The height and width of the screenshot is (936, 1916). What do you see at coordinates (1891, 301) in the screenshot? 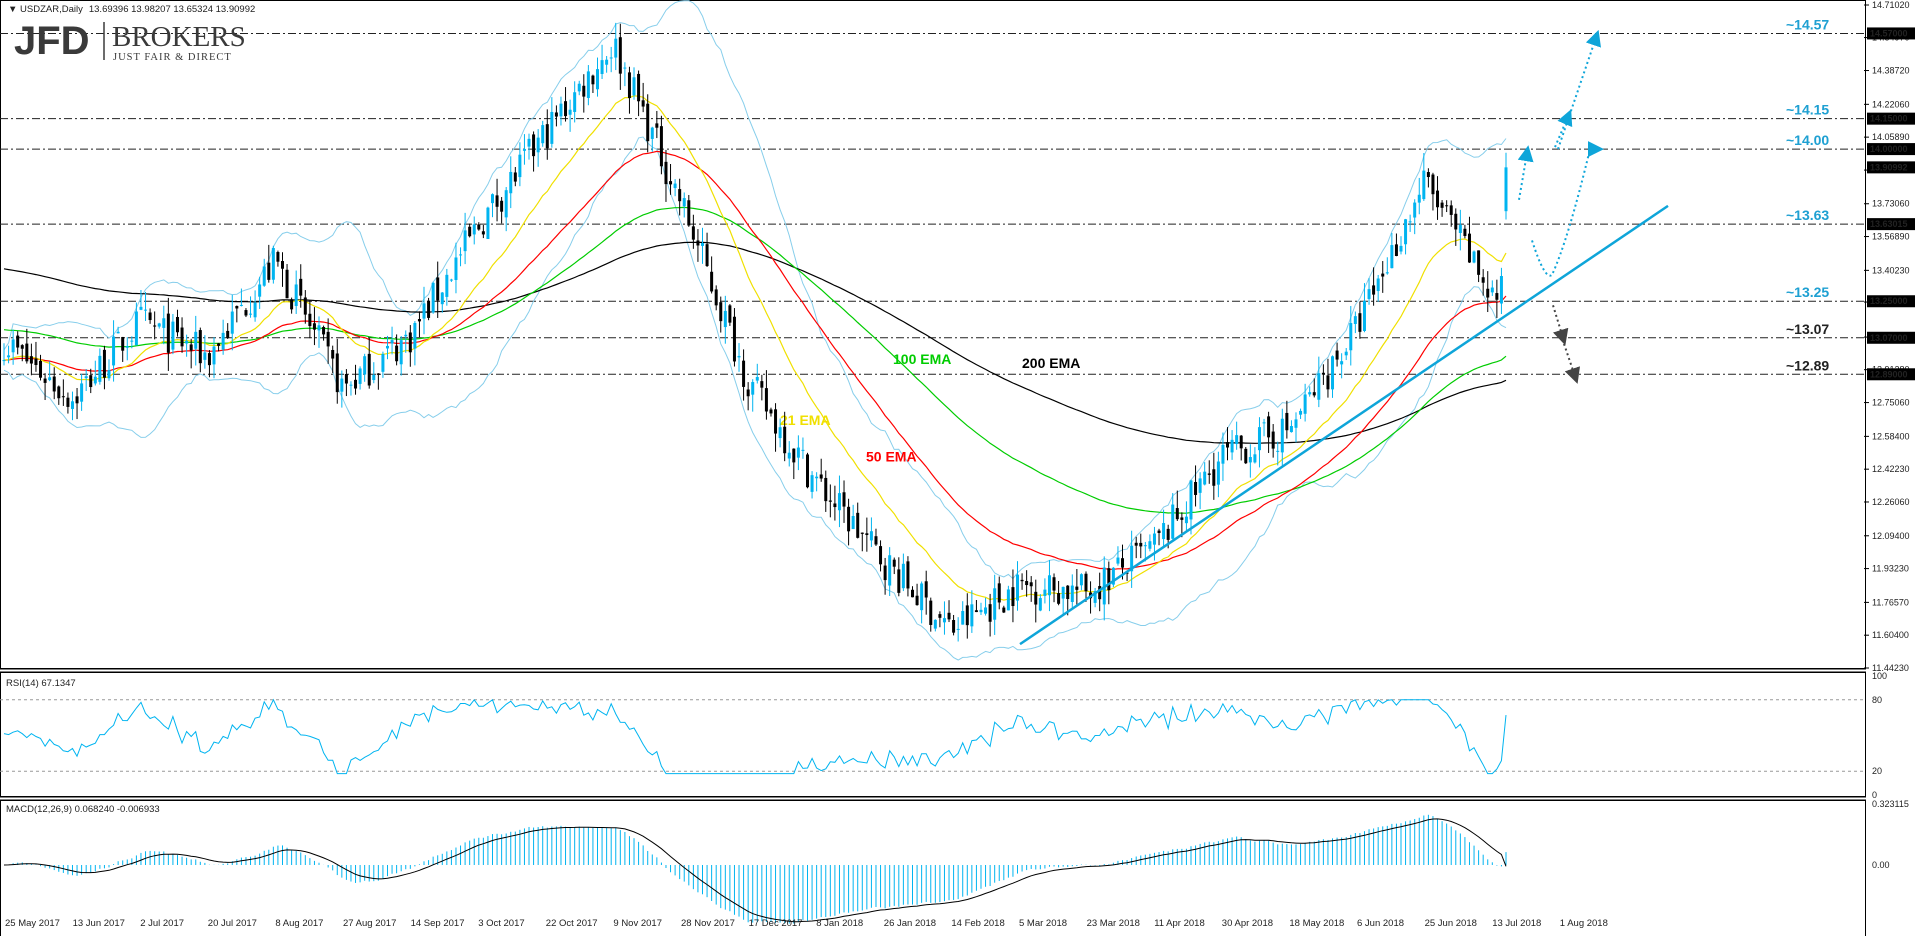
I see `level-axis-label-4-box` at bounding box center [1891, 301].